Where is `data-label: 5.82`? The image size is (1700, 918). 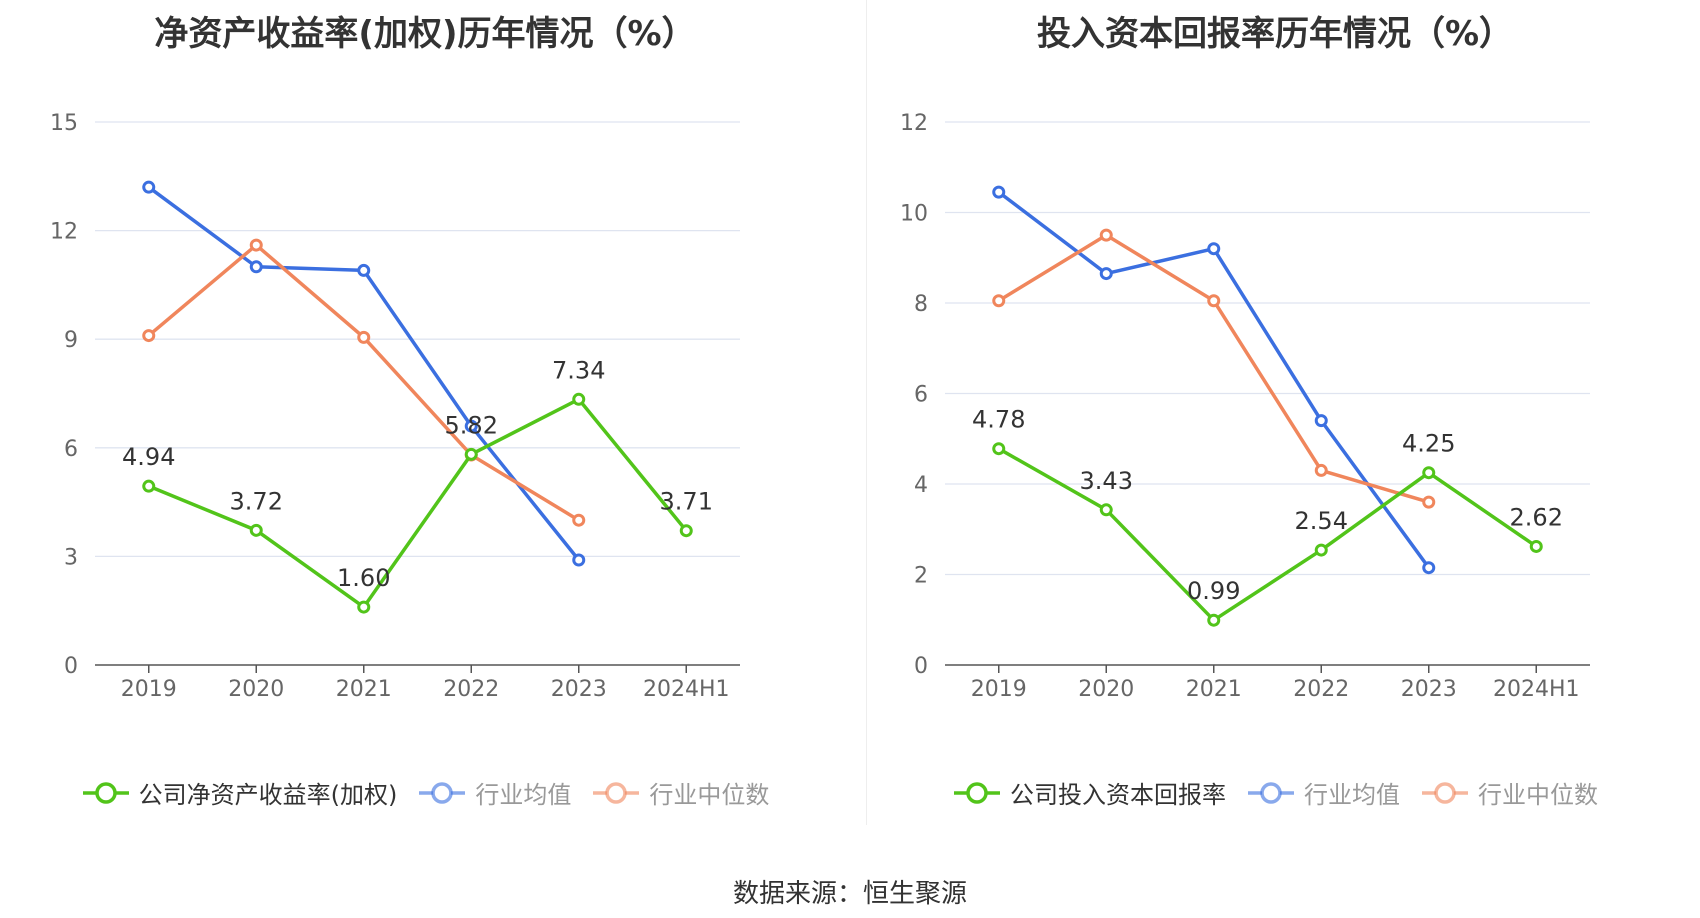 data-label: 5.82 is located at coordinates (471, 425).